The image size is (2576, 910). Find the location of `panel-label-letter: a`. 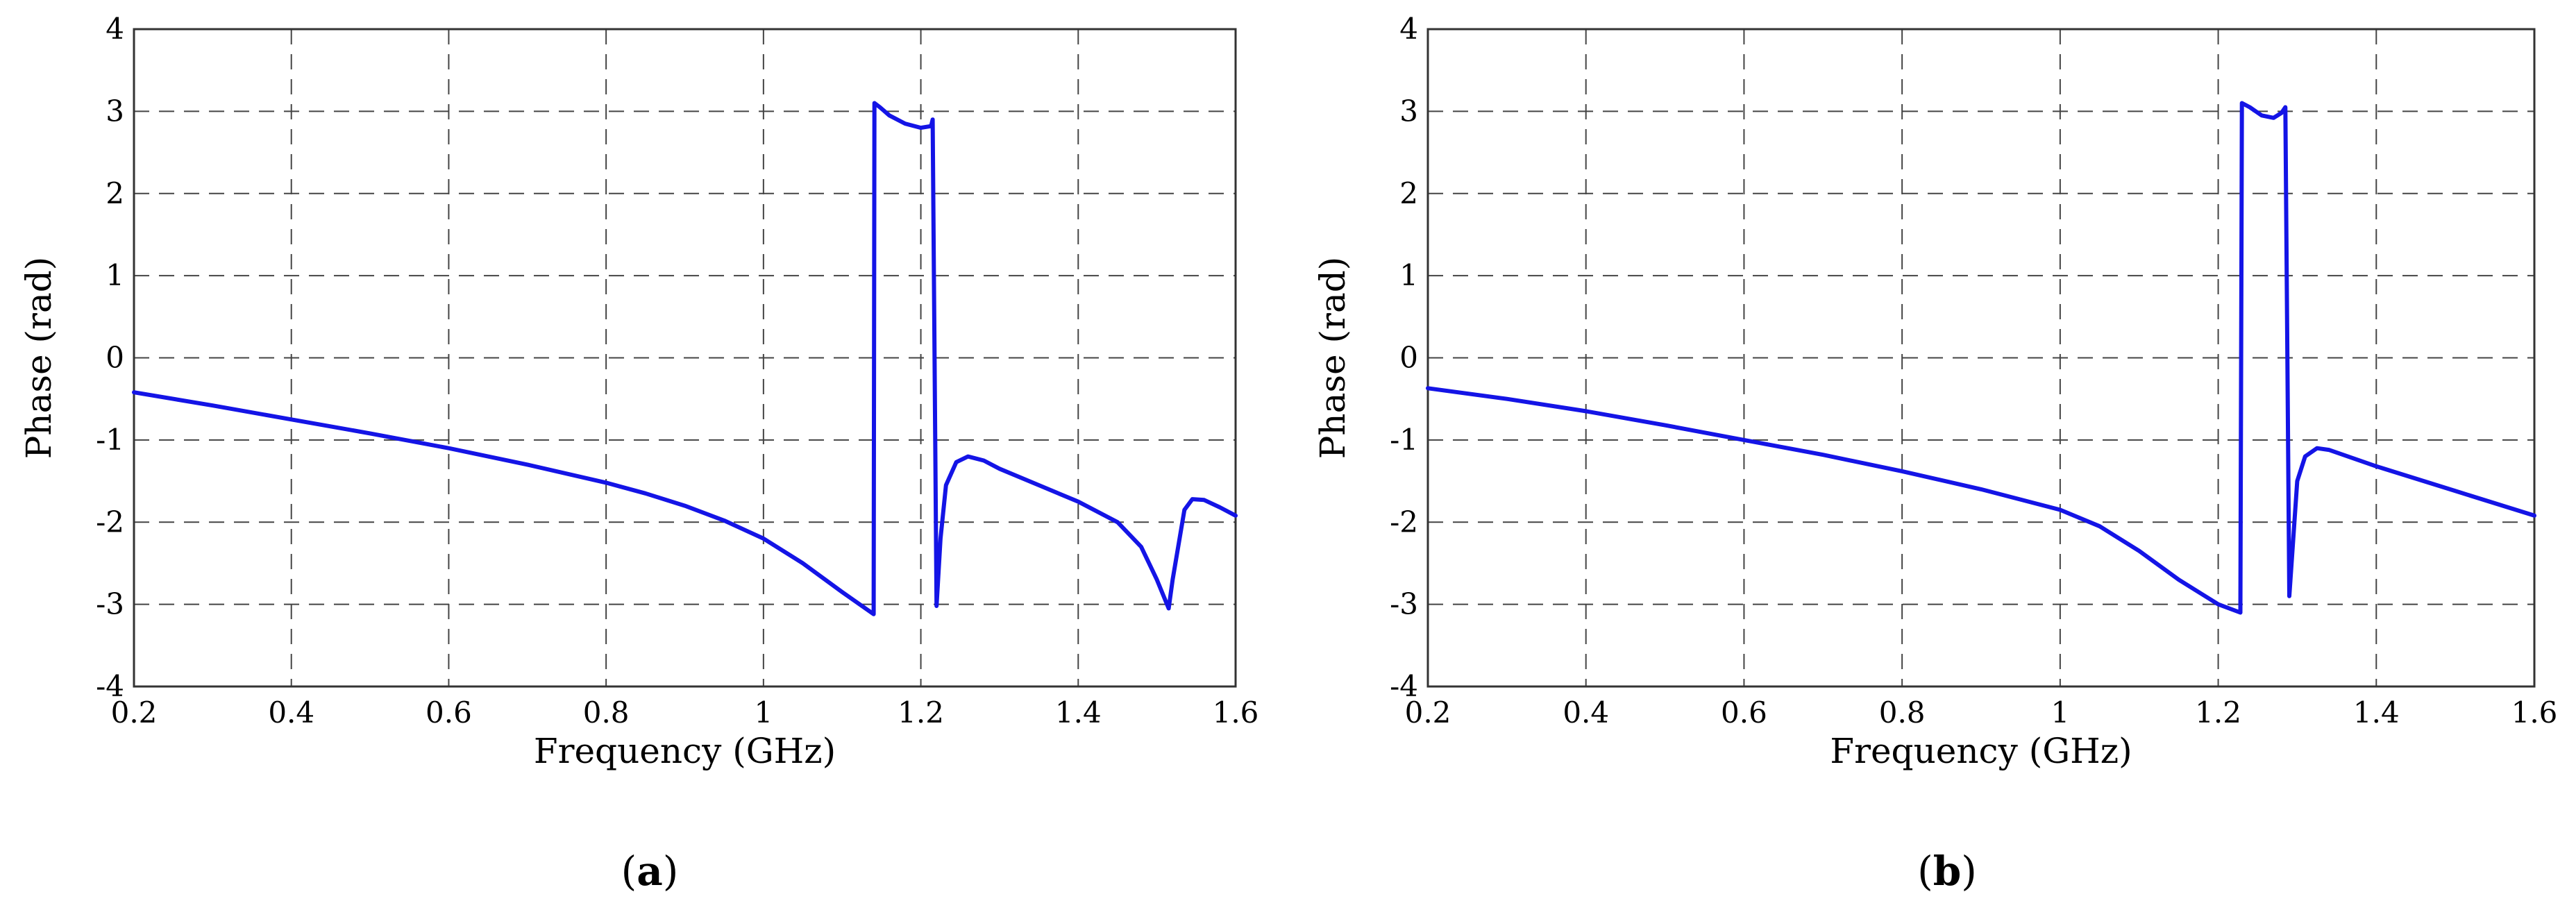

panel-label-letter: a is located at coordinates (650, 871).